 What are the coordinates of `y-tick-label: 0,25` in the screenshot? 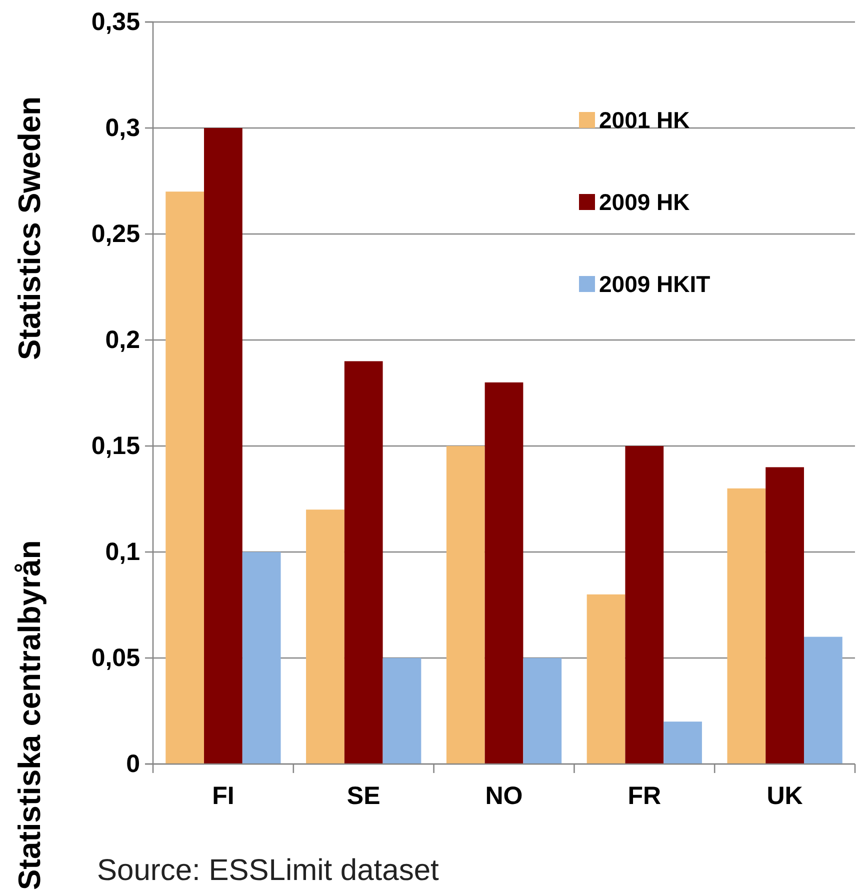 It's located at (115, 234).